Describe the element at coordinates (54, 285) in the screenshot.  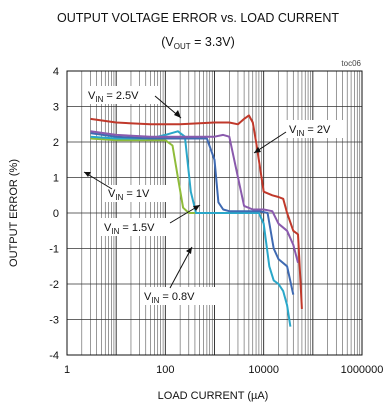
I see `y-tick-label: -2` at that location.